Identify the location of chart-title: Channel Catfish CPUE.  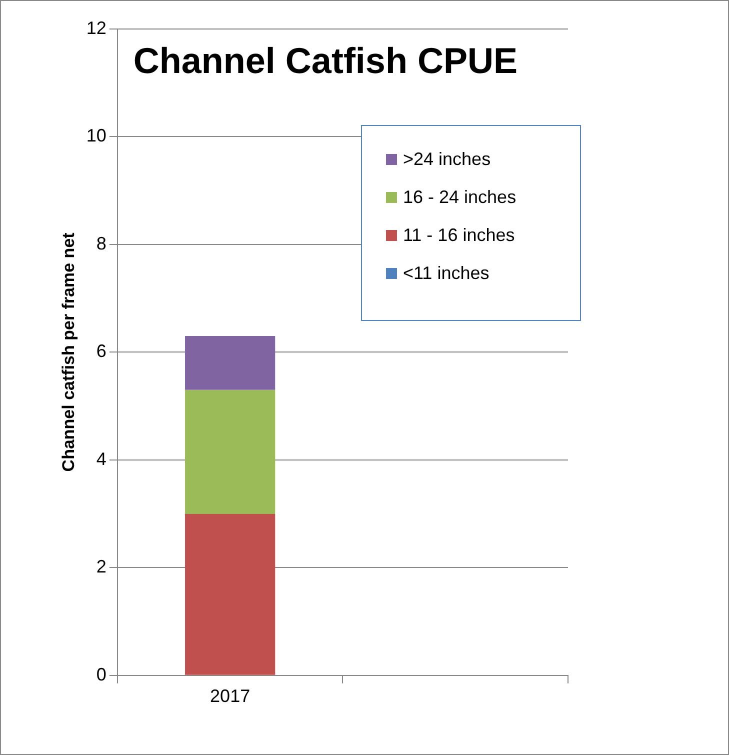
(325, 60).